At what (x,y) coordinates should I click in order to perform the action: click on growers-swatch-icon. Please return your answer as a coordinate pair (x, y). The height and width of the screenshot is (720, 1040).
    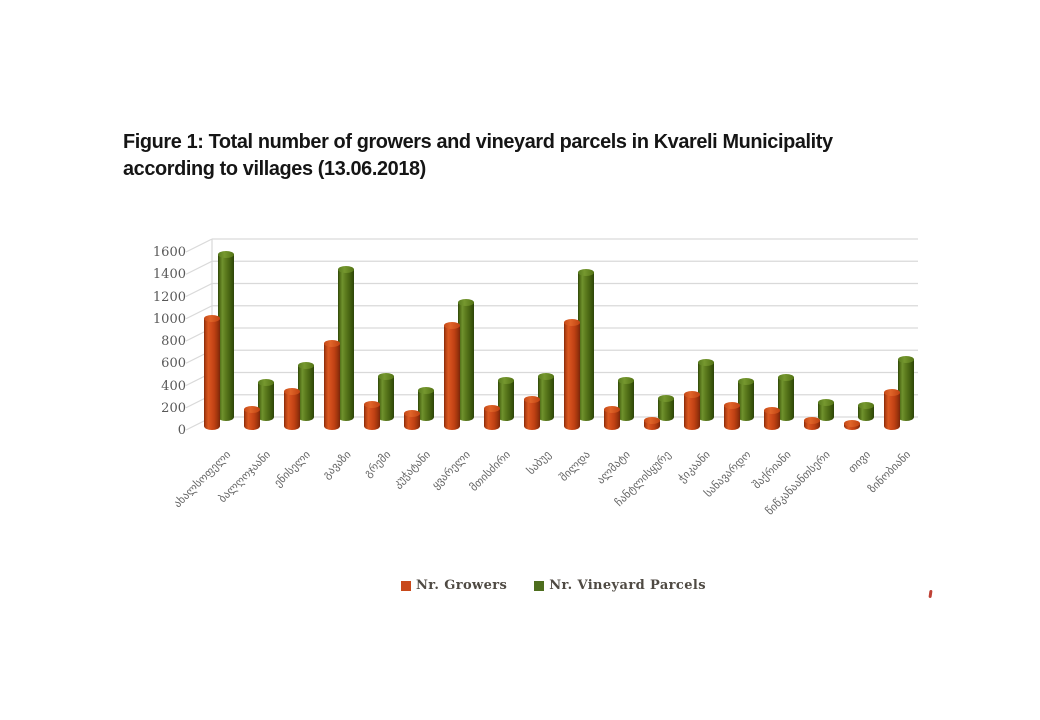
    Looking at the image, I should click on (406, 585).